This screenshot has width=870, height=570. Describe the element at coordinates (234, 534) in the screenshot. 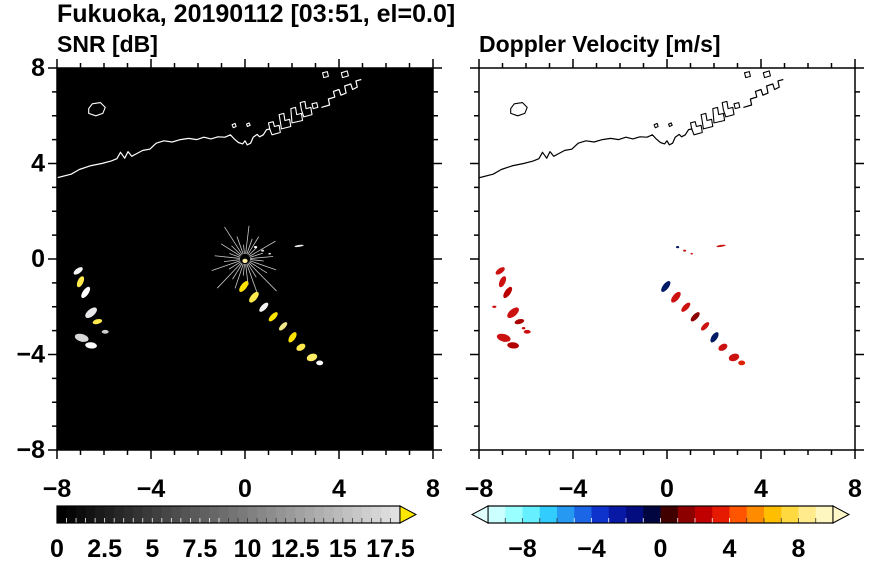

I see `snr-colorbar: 0 2.5 5 7.5 10 12.5 15 17.5` at that location.